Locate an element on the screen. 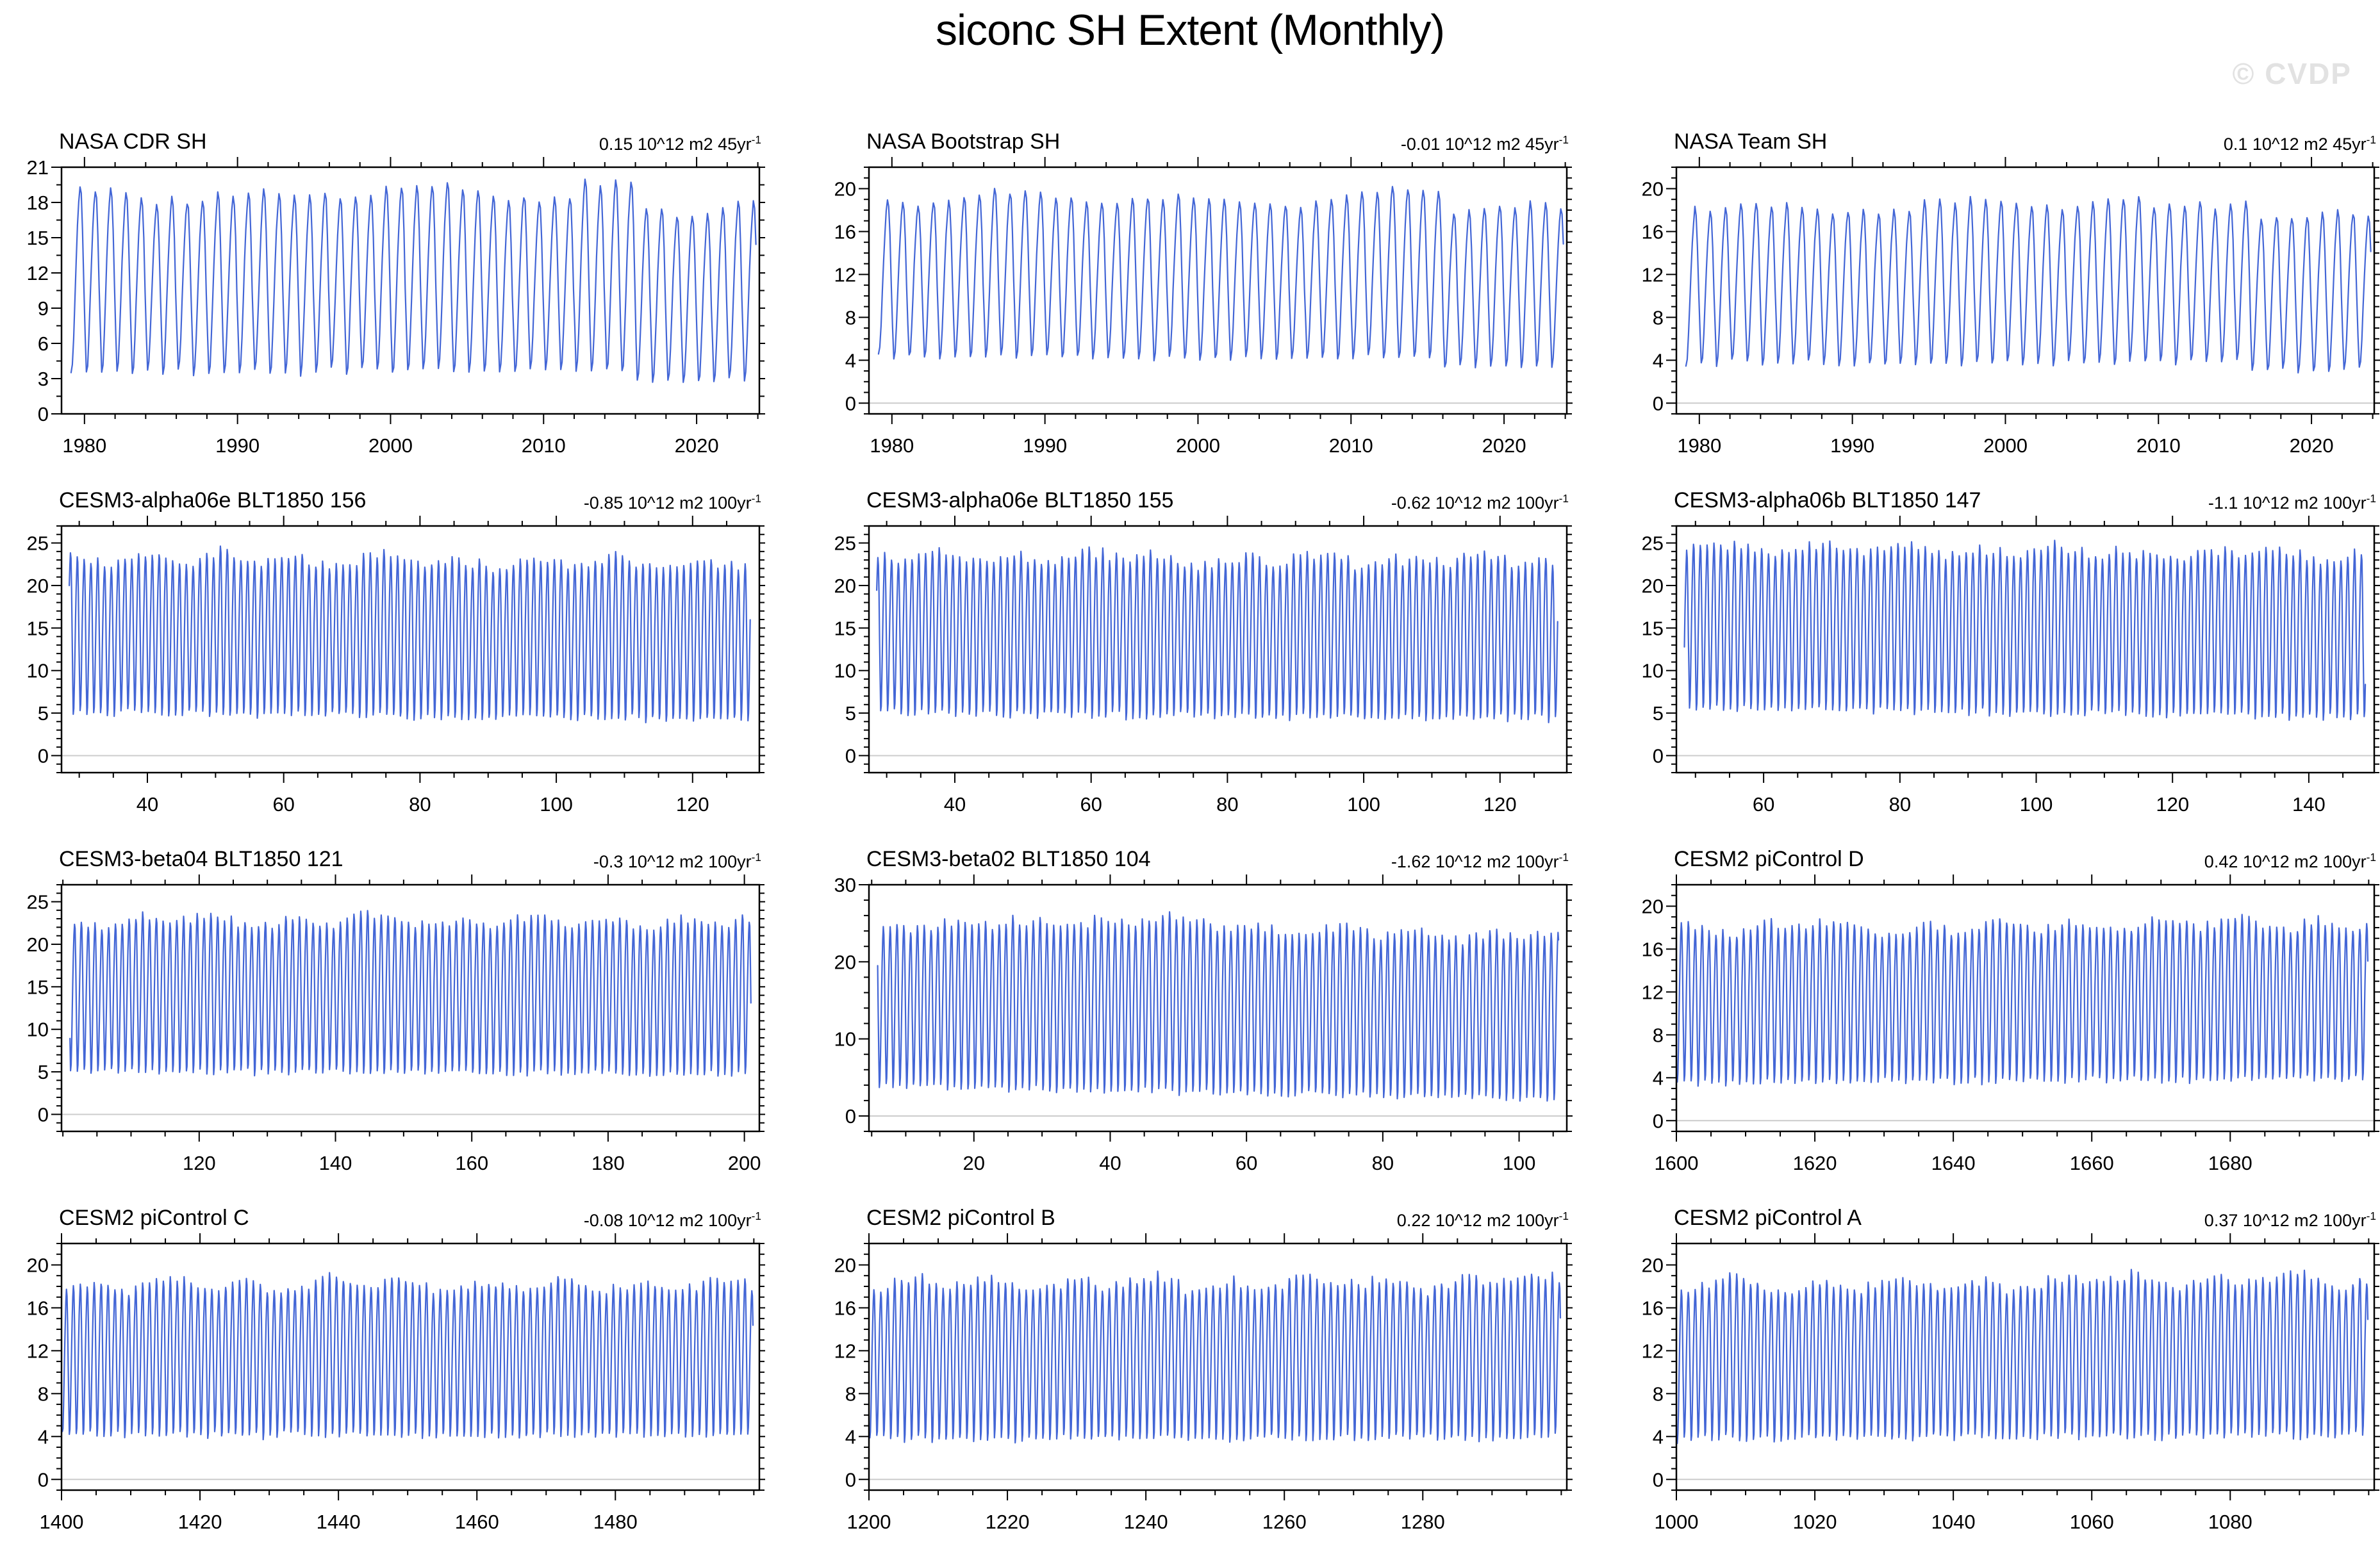 This screenshot has width=2380, height=1551. x-axis-tick-label: 1200 is located at coordinates (869, 1522).